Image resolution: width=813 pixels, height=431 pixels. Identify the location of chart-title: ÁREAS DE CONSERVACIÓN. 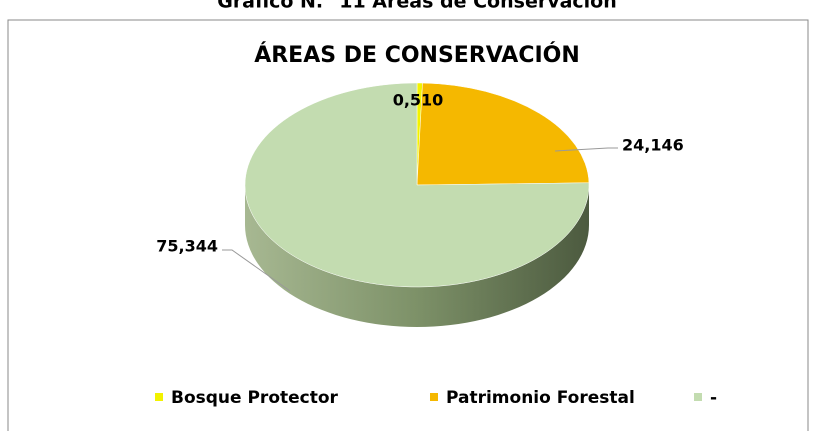
(417, 55).